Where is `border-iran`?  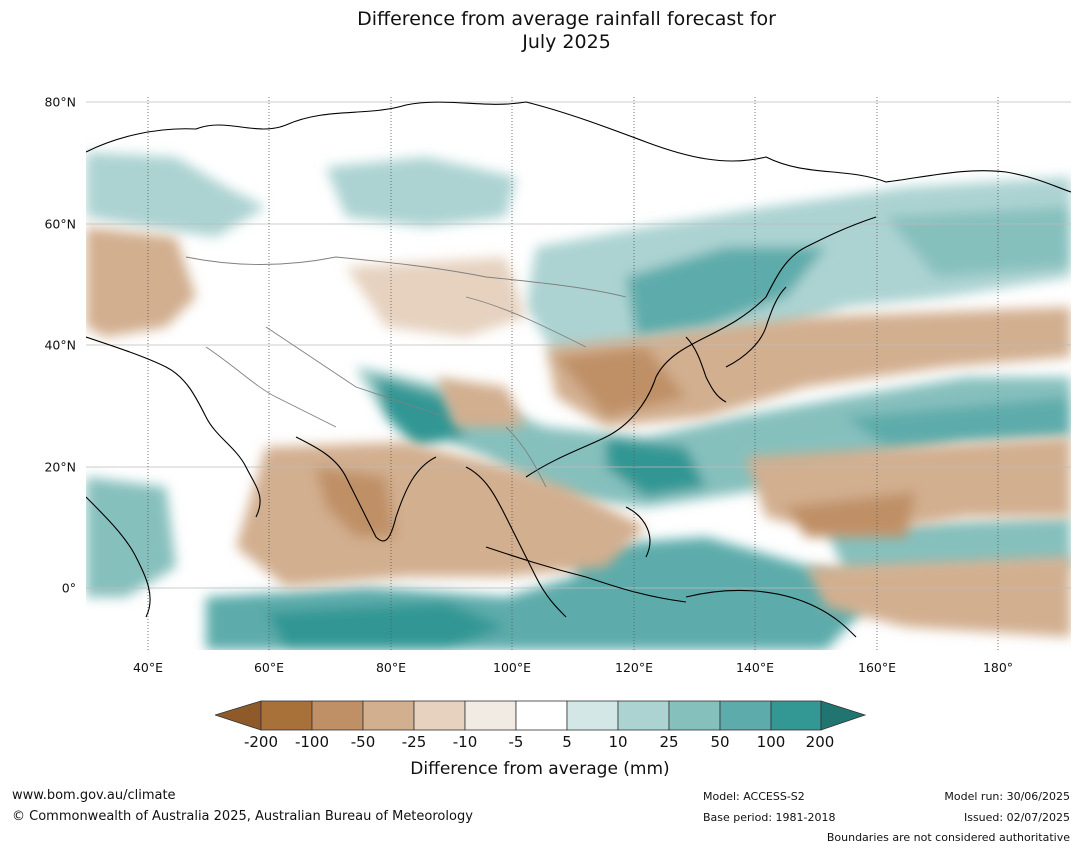 border-iran is located at coordinates (271, 387).